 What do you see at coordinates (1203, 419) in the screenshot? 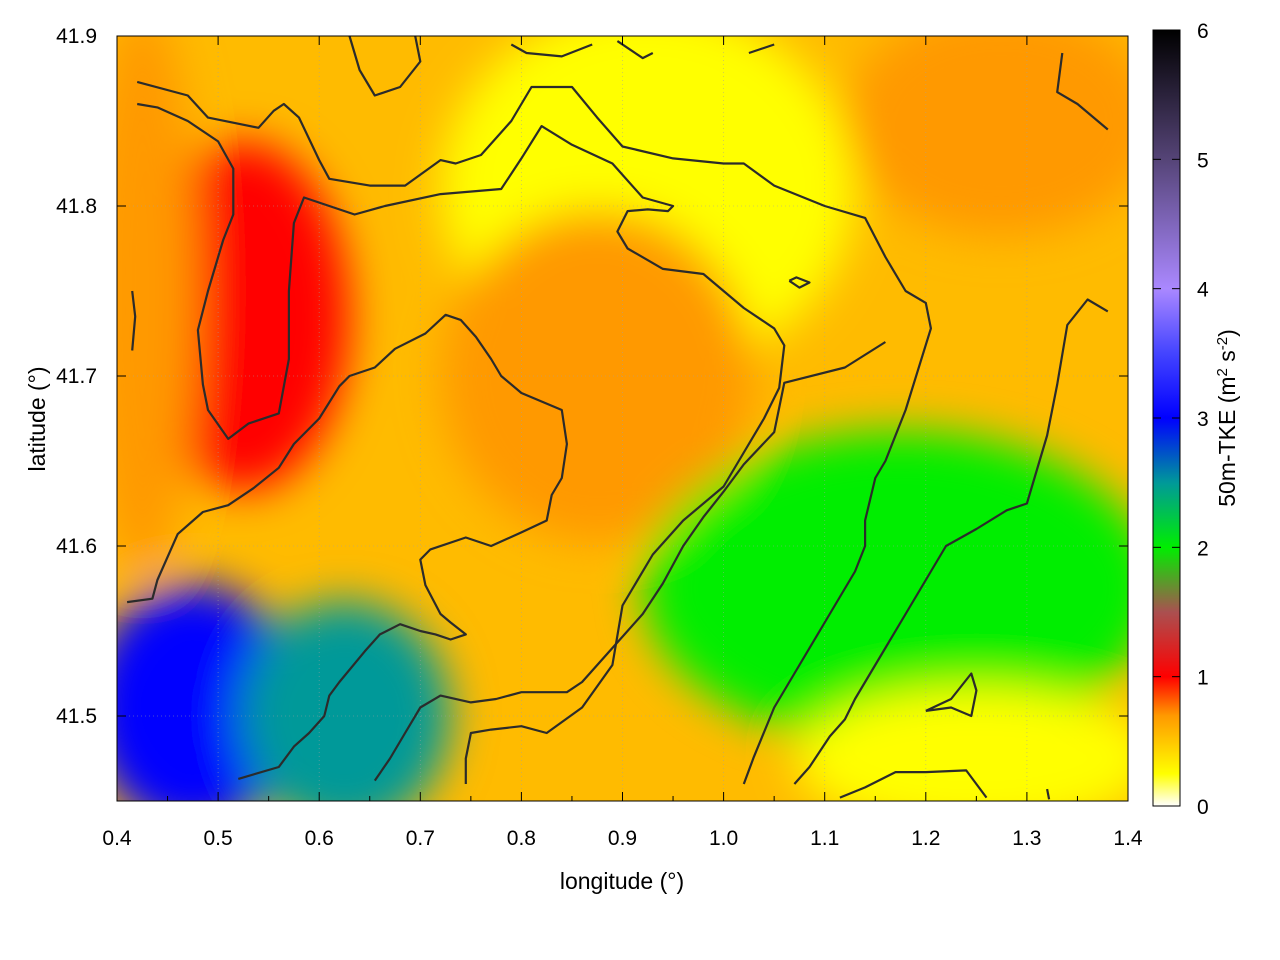
I see `colorbar-tick-label: 3` at bounding box center [1203, 419].